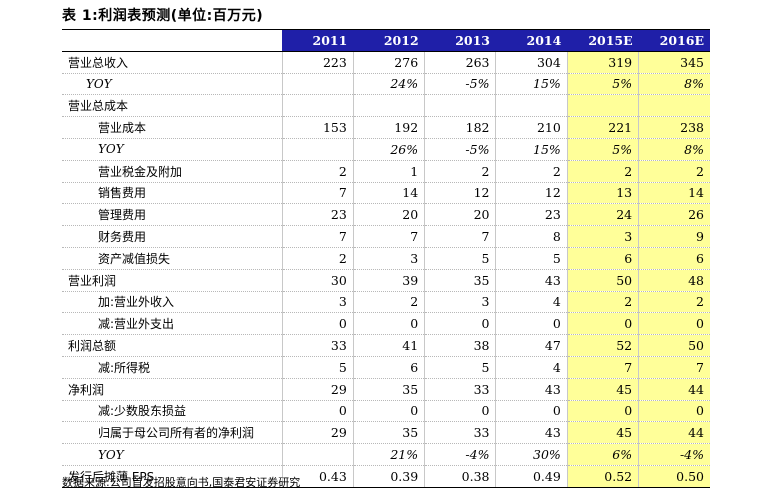 The height and width of the screenshot is (500, 773). Describe the element at coordinates (460, 389) in the screenshot. I see `value-cell: 33` at that location.